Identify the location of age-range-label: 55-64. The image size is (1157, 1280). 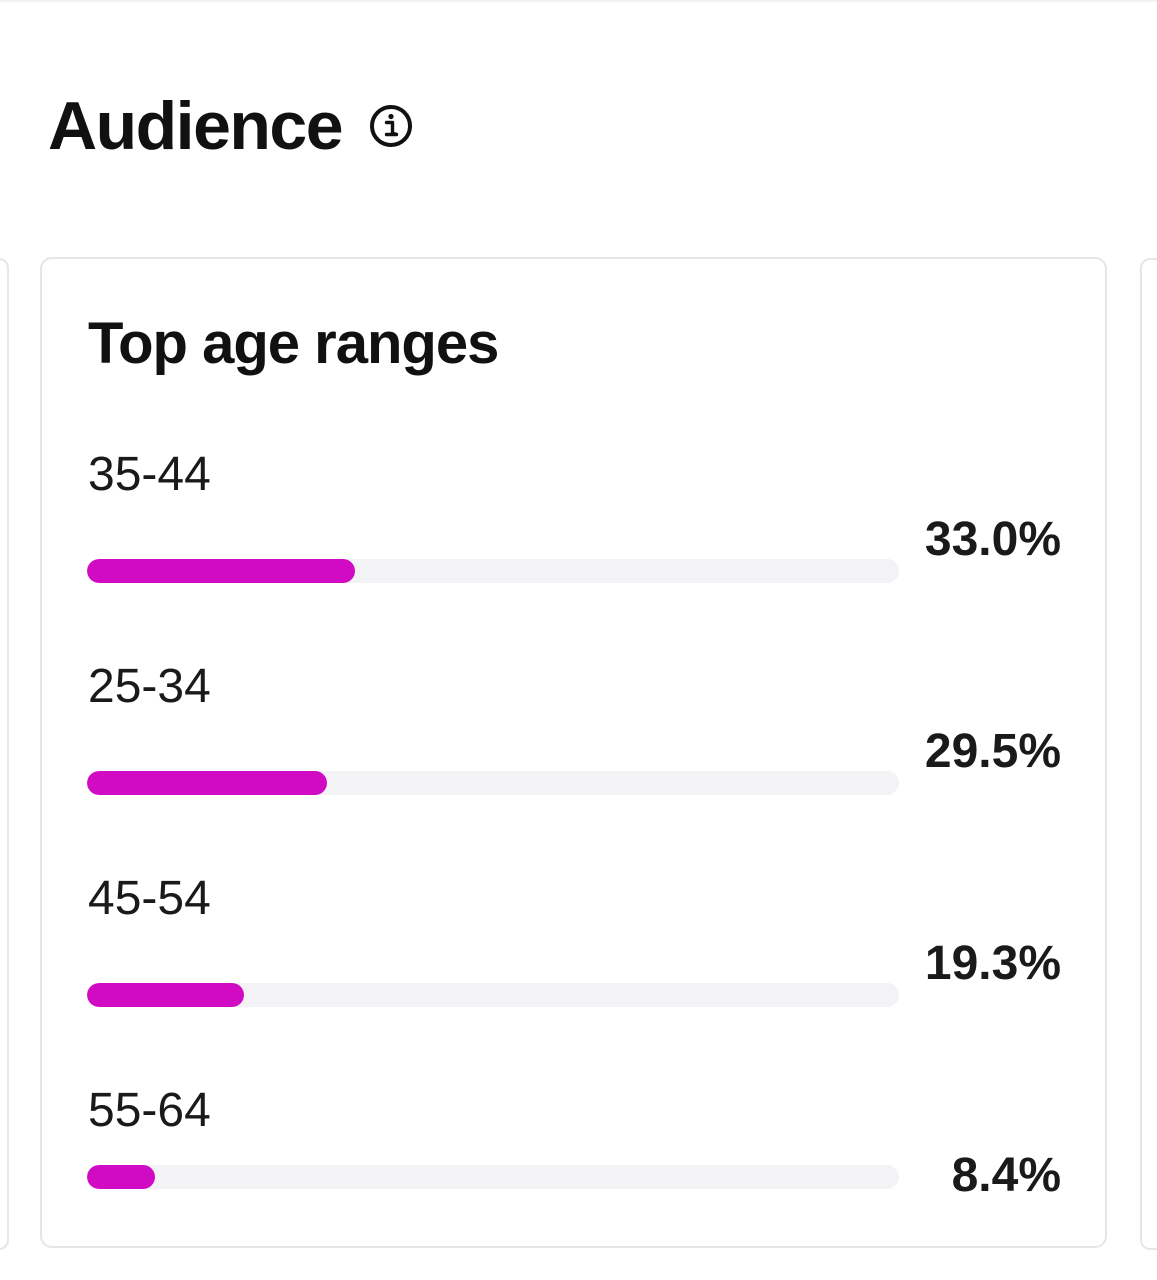
(149, 1110).